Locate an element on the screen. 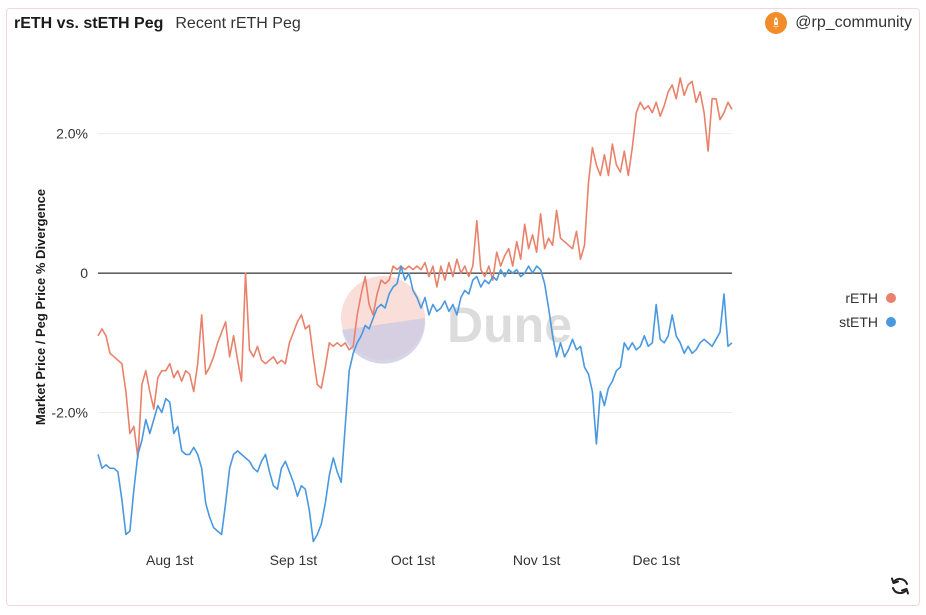  legend-dot-steth is located at coordinates (891, 322).